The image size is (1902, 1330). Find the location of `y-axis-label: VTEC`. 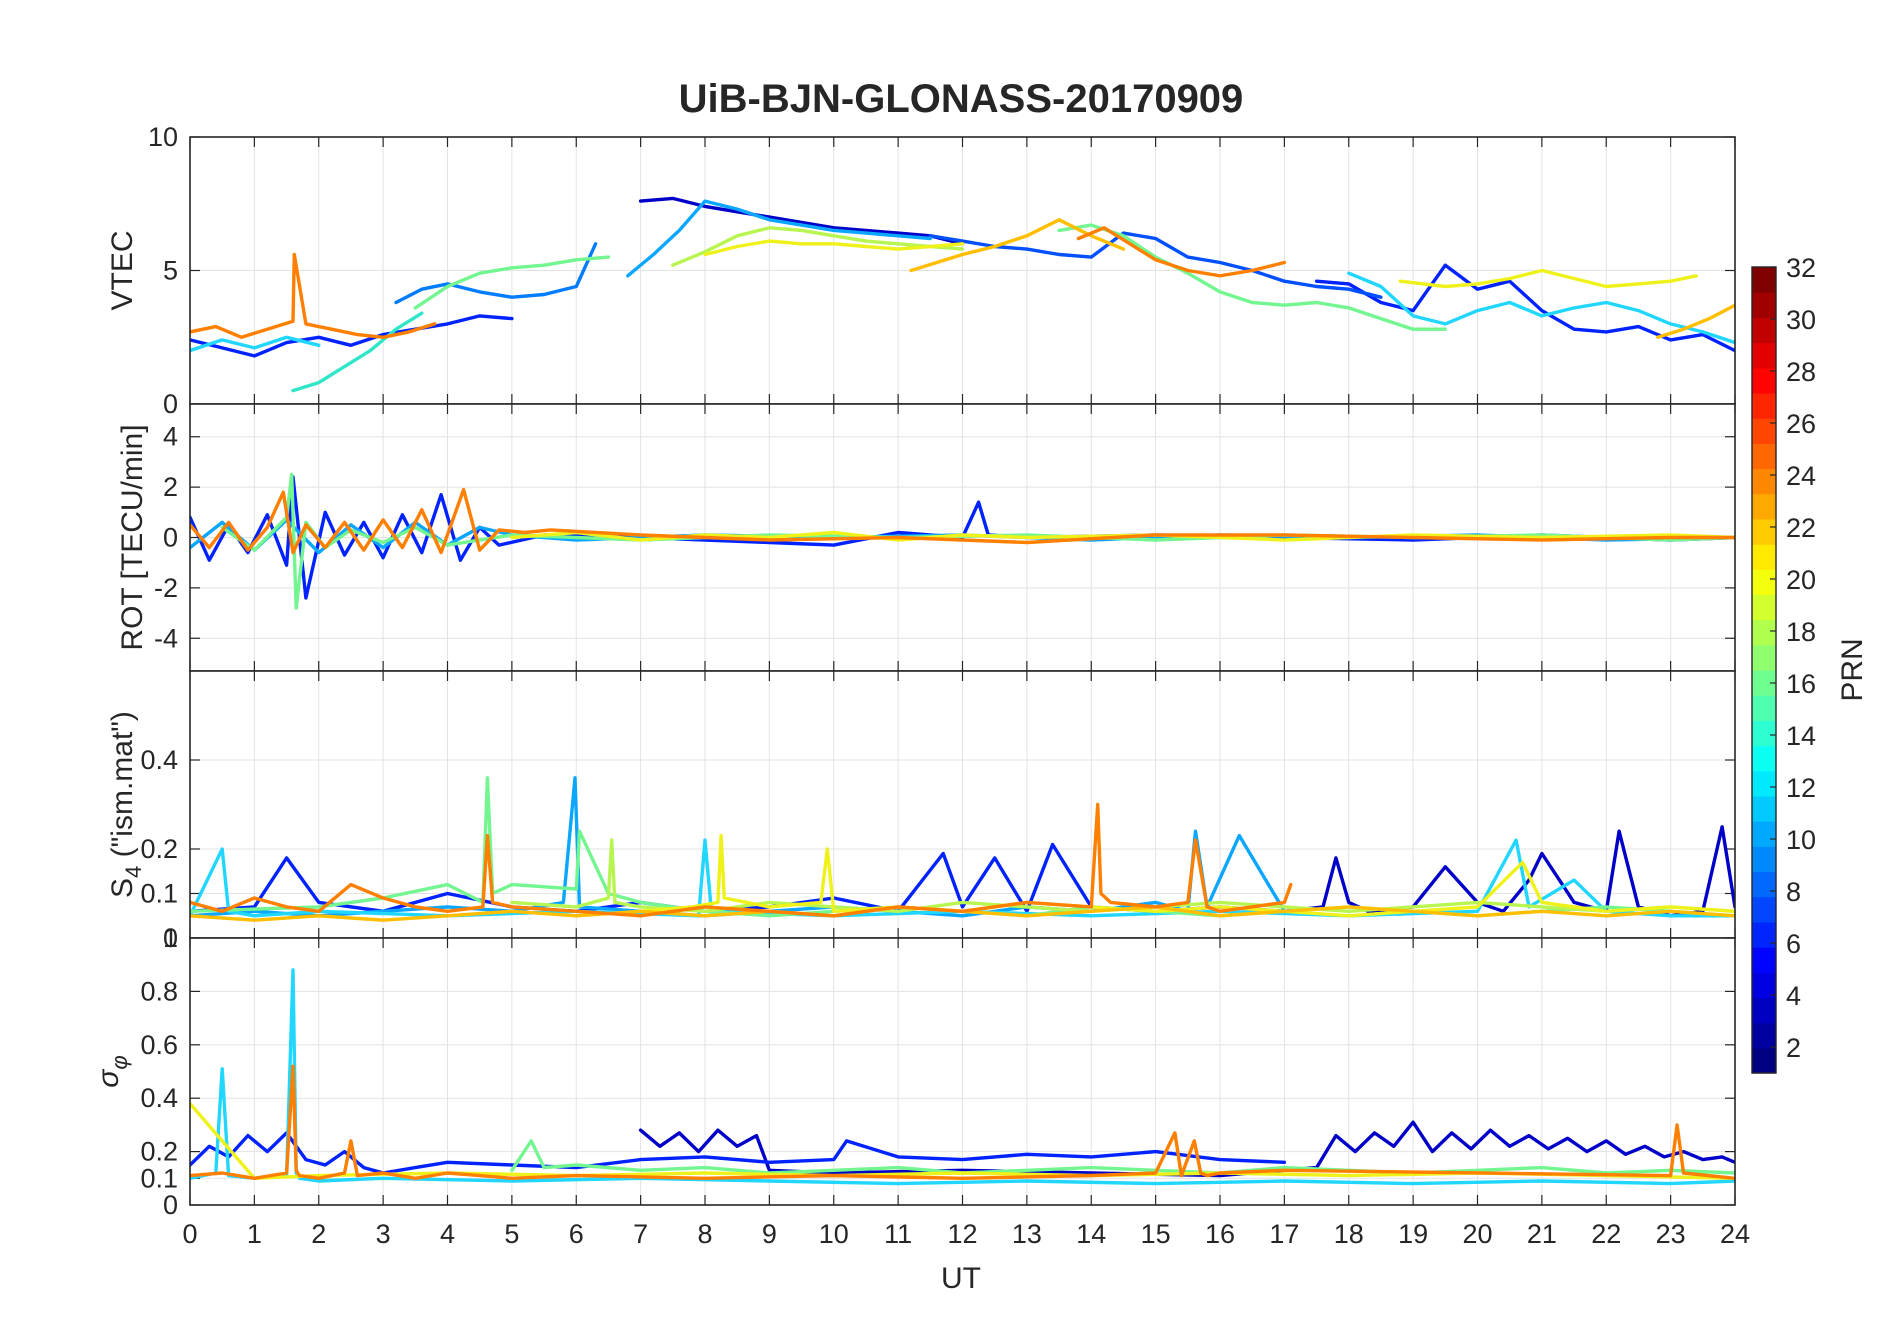

y-axis-label: VTEC is located at coordinates (122, 270).